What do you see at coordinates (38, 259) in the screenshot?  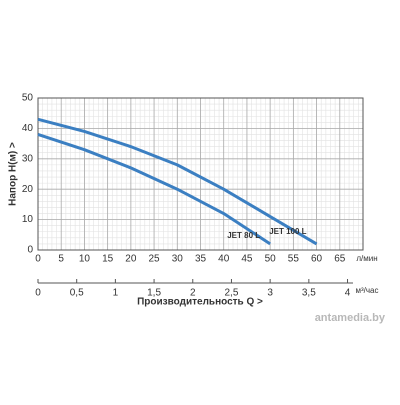 I see `x-tick-label: 0` at bounding box center [38, 259].